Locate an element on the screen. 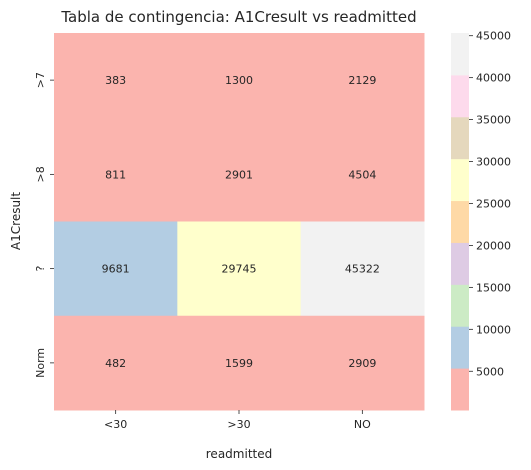  cell-value-label: 2909 is located at coordinates (362, 363).